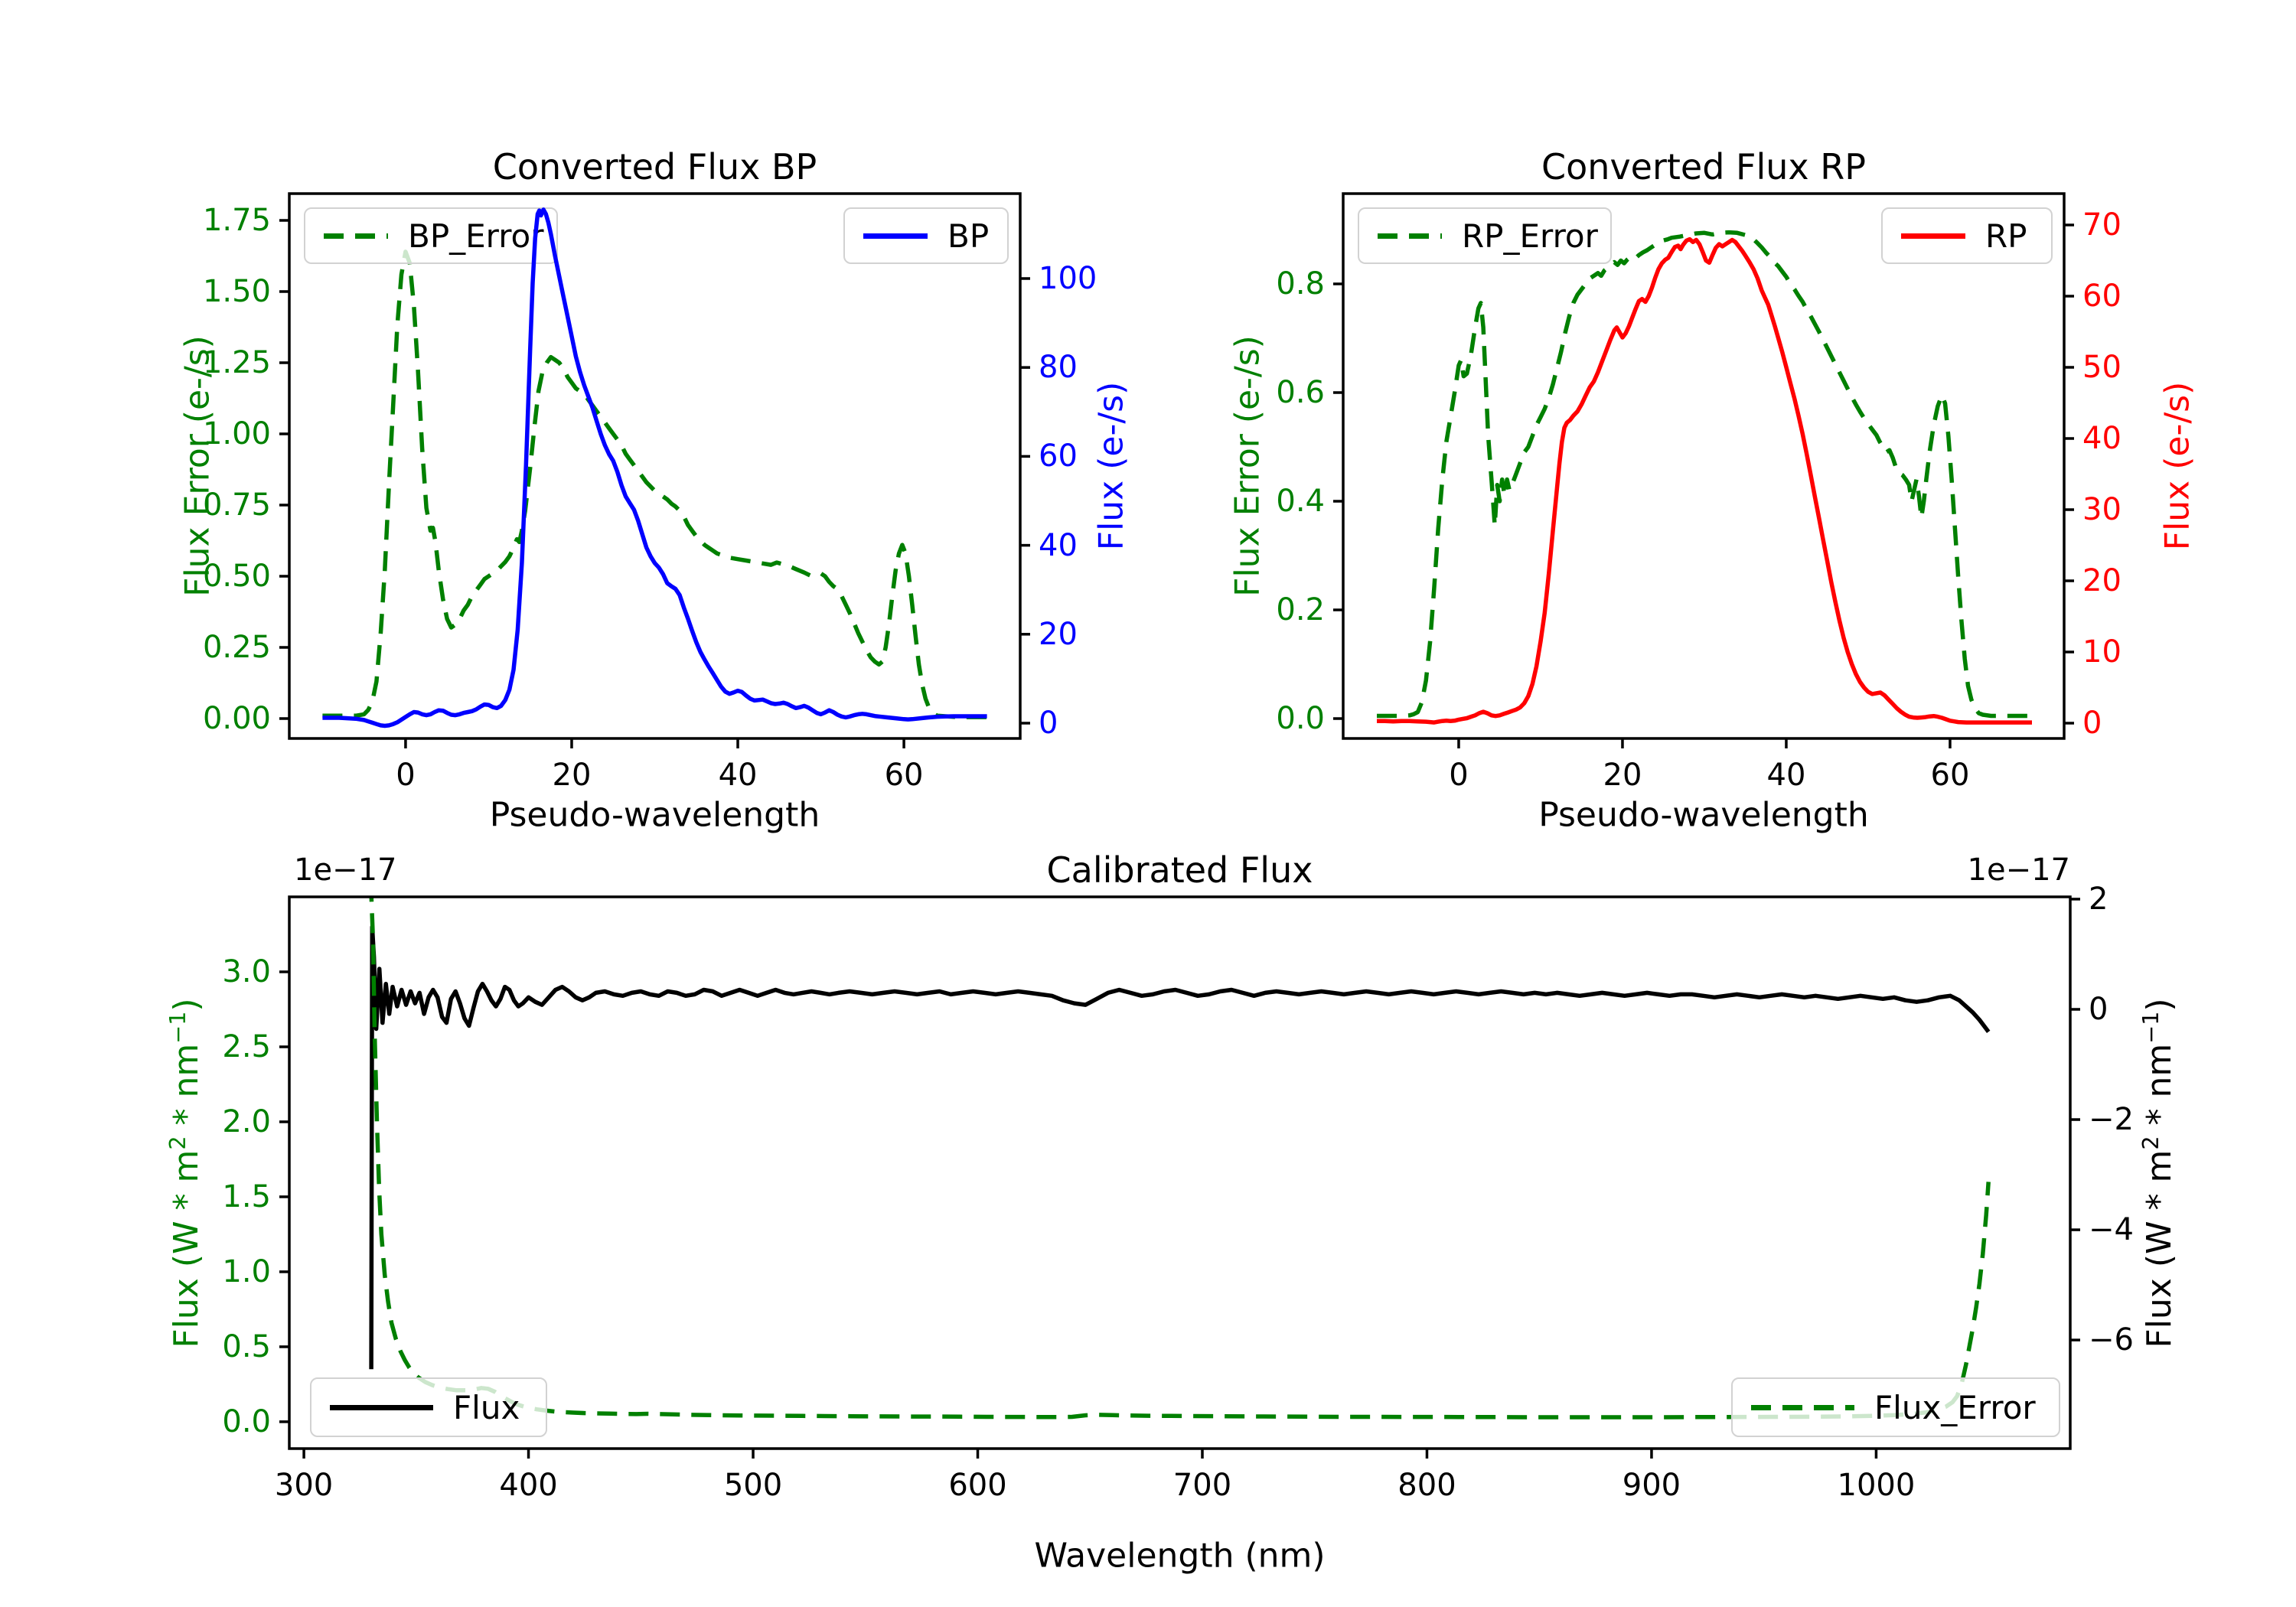 The height and width of the screenshot is (1607, 2296). I want to click on x-tick-label: 900, so click(1651, 1485).